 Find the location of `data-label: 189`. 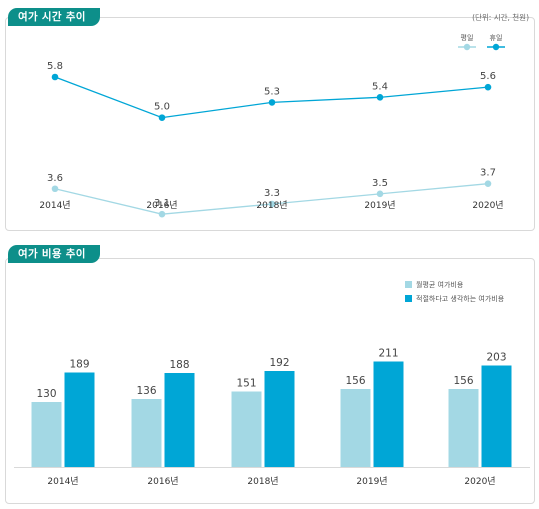

data-label: 189 is located at coordinates (79, 365).